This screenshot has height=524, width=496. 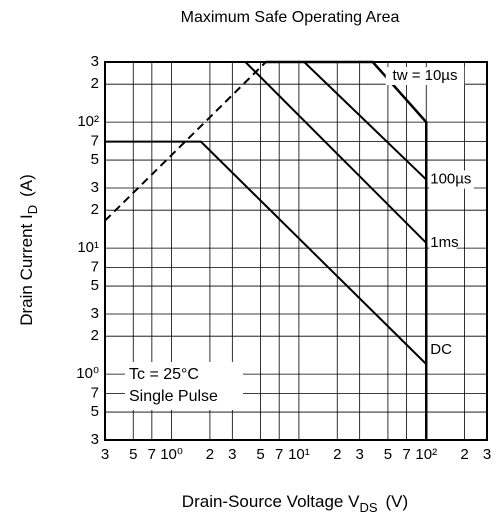 What do you see at coordinates (171, 454) in the screenshot?
I see `x-tick-label: 10⁰` at bounding box center [171, 454].